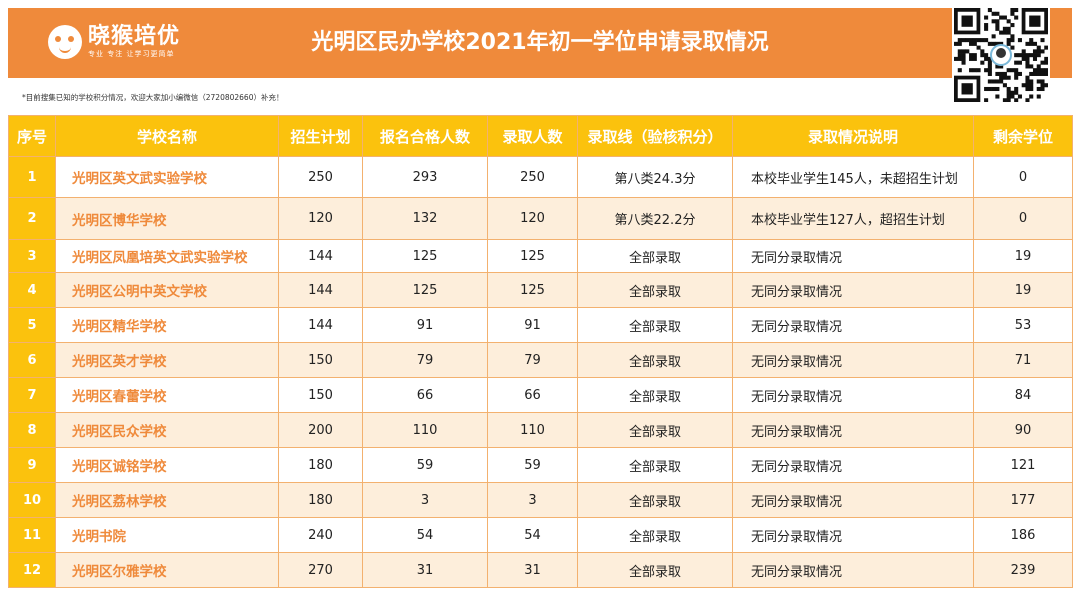 The width and height of the screenshot is (1080, 597). I want to click on cell-school: 光明区春蕾学校, so click(167, 395).